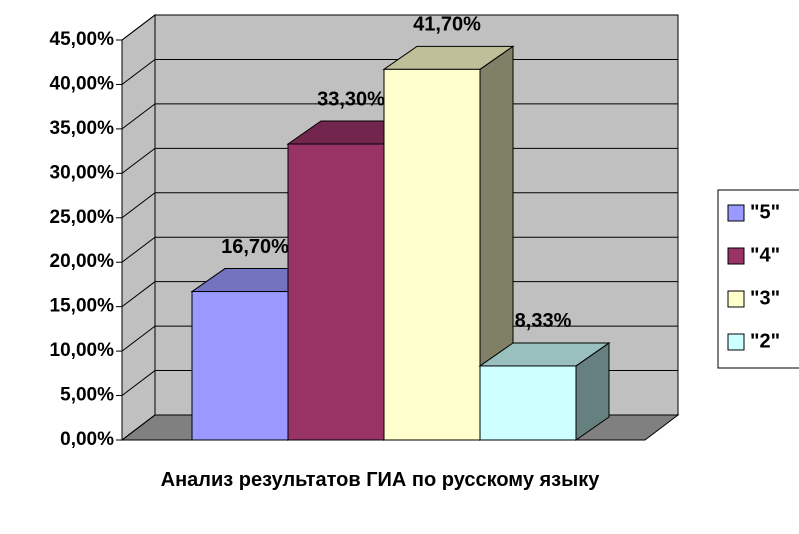 The height and width of the screenshot is (534, 799). Describe the element at coordinates (82, 306) in the screenshot. I see `y-tick-label: 15,00%` at that location.